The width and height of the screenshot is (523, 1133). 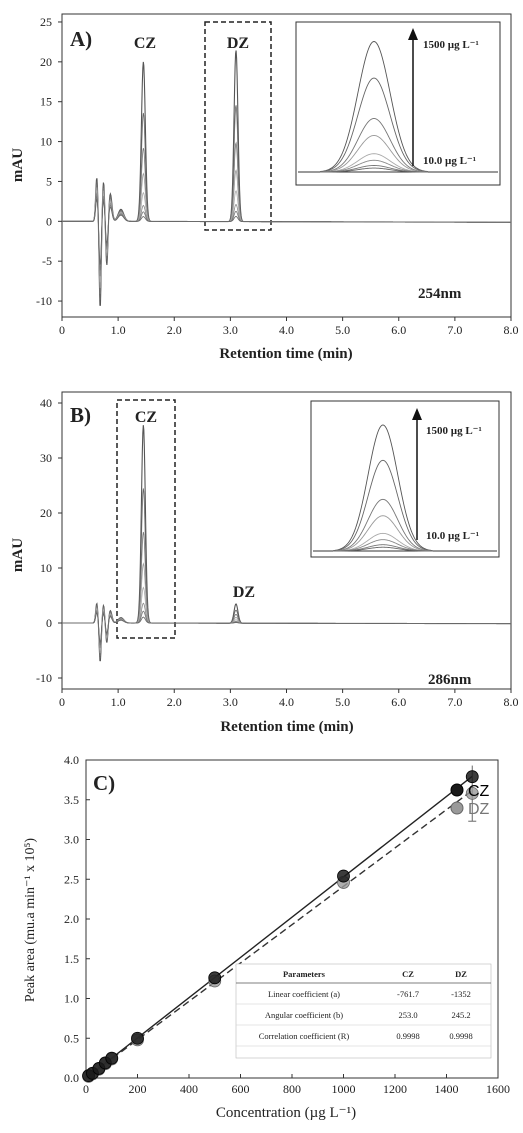 I want to click on inset-frame-a, so click(x=398, y=103).